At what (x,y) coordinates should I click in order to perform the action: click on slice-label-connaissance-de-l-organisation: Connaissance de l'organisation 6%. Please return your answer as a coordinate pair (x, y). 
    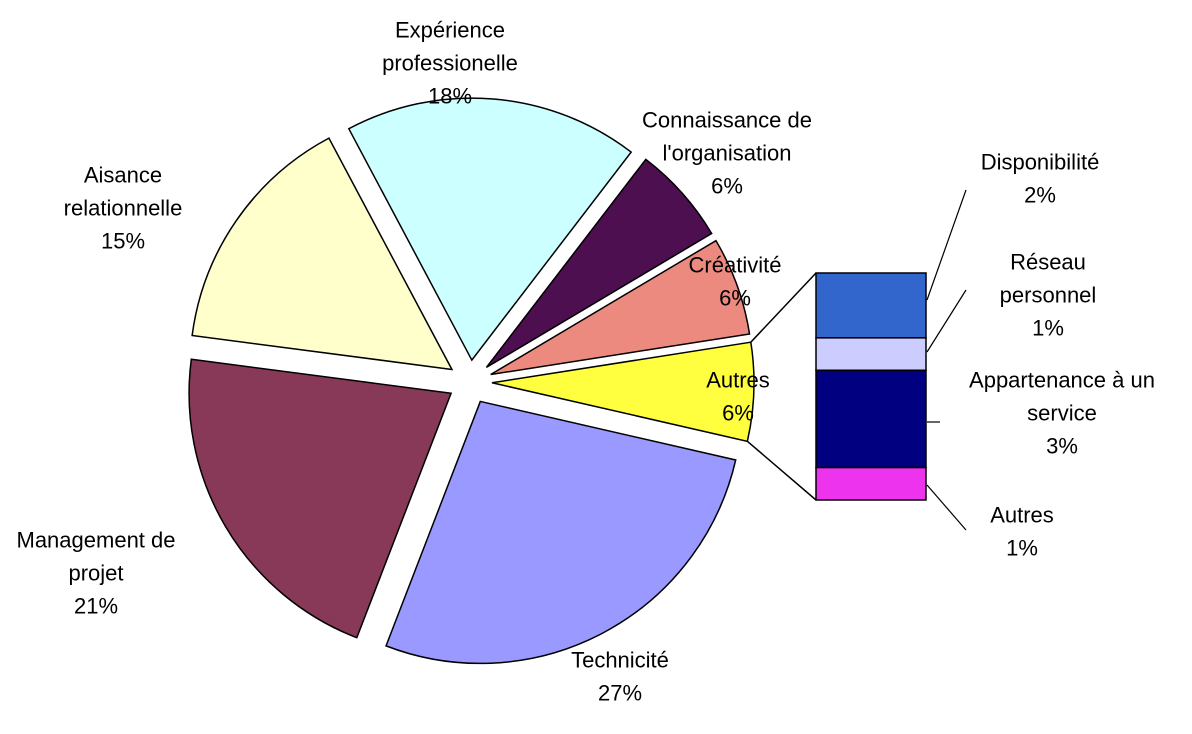
    Looking at the image, I should click on (727, 153).